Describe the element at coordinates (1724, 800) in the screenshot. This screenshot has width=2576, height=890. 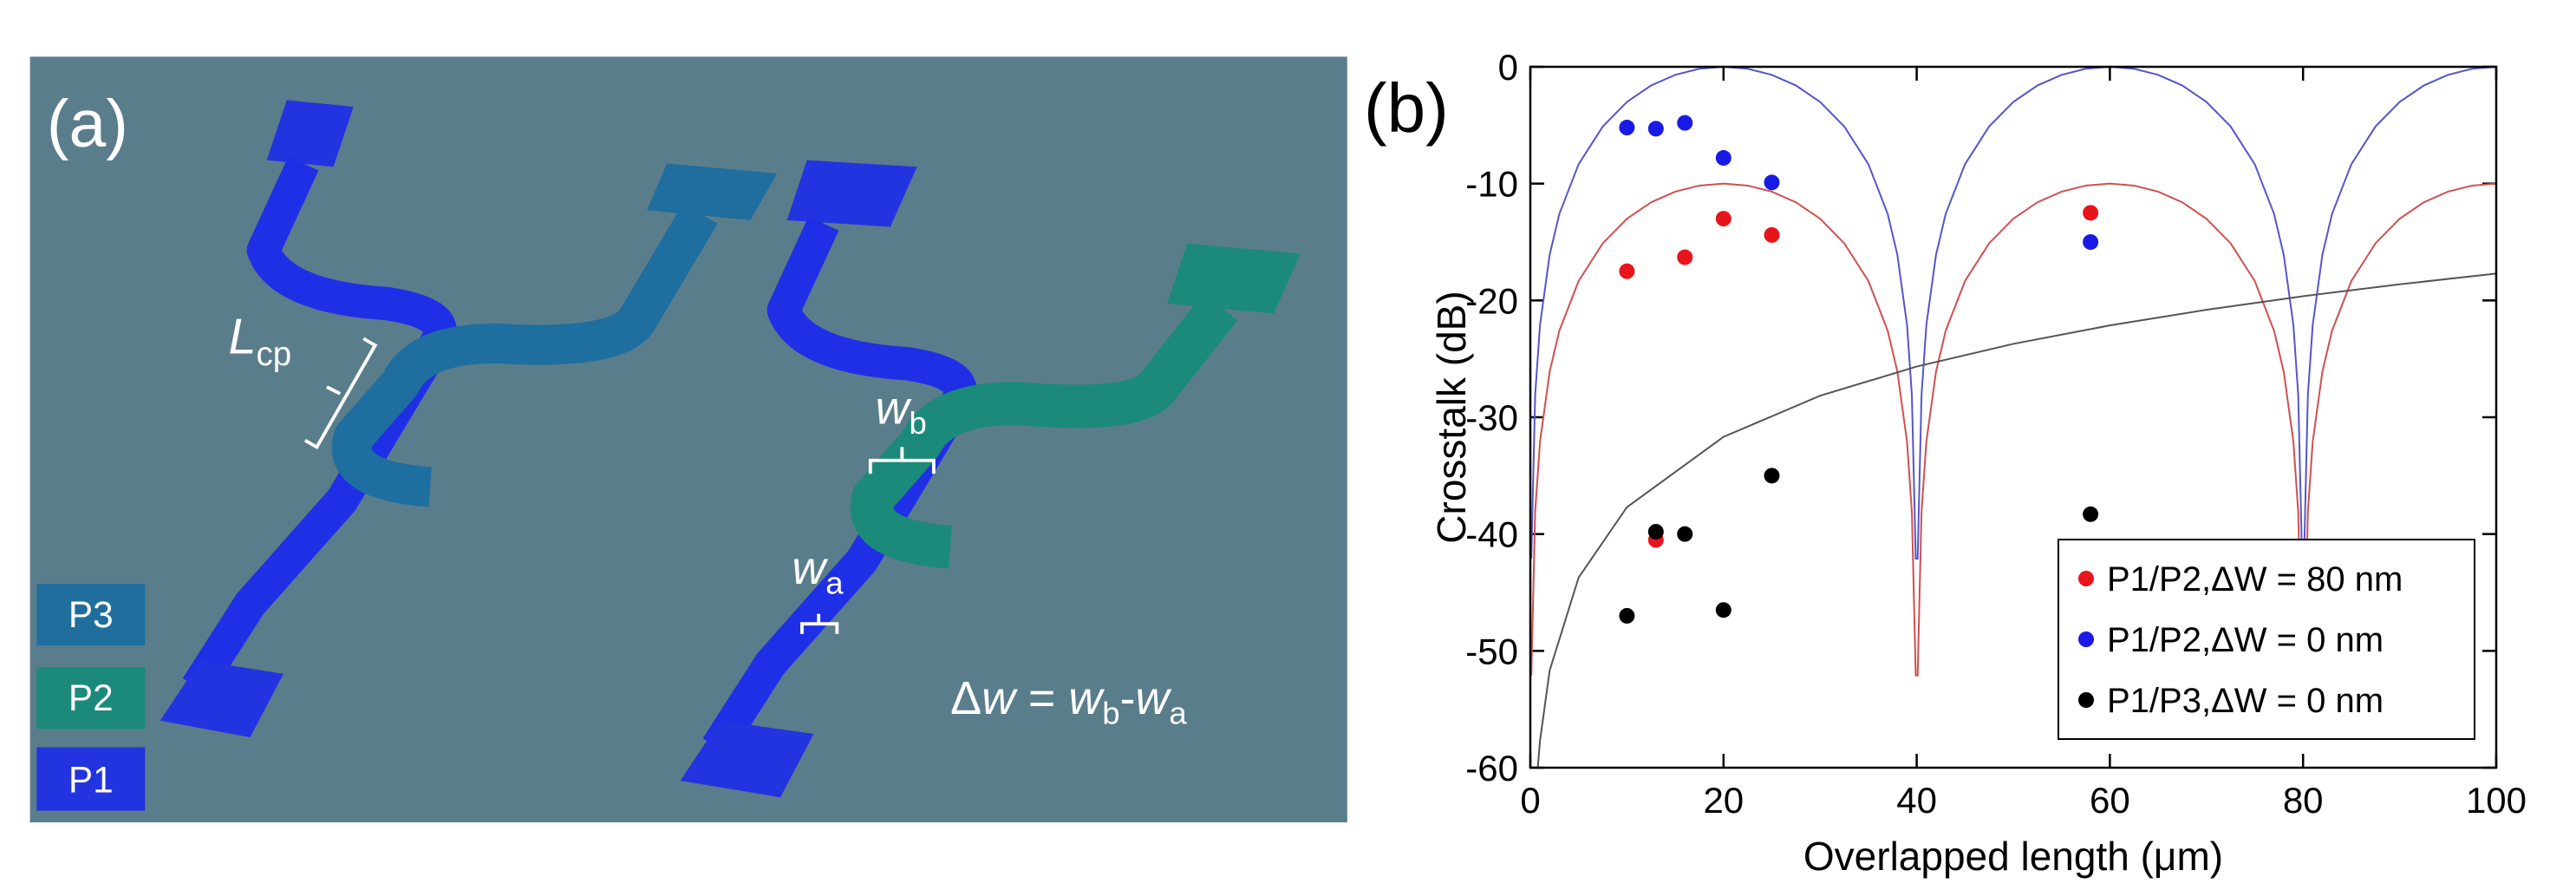
I see `x-tick-label: 20` at that location.